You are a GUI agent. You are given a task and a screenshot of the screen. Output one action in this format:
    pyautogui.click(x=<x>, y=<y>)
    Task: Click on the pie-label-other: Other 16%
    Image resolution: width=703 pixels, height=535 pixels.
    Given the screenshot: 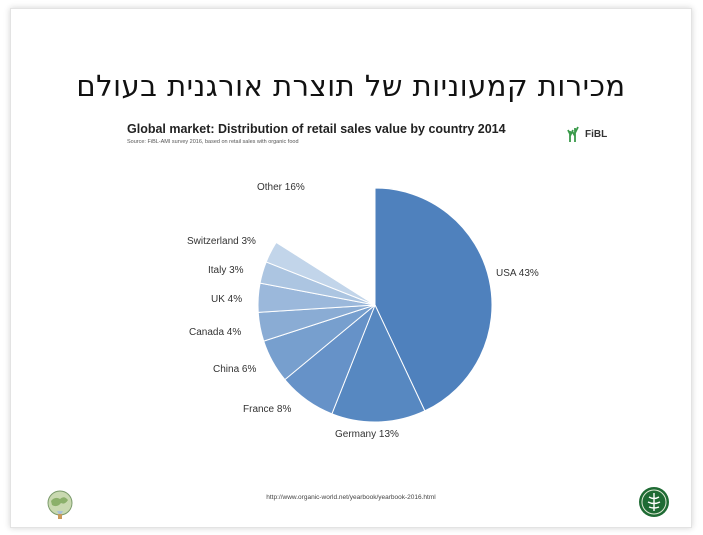 What is the action you would take?
    pyautogui.click(x=281, y=187)
    